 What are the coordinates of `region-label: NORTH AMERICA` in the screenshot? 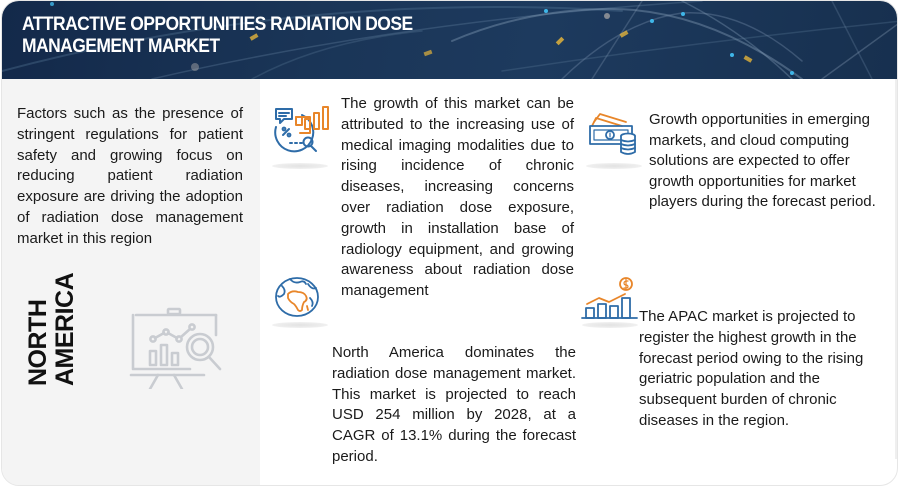 It's located at (51, 329).